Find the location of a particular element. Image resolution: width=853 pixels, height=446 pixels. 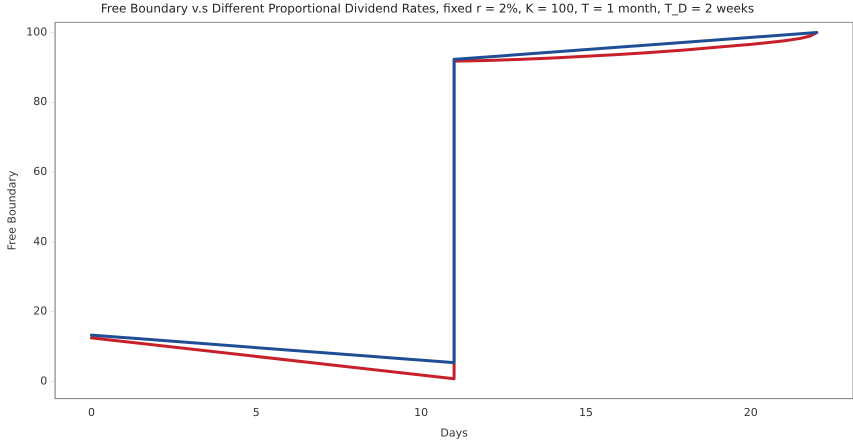

y-tick-label: 60 is located at coordinates (40, 171).